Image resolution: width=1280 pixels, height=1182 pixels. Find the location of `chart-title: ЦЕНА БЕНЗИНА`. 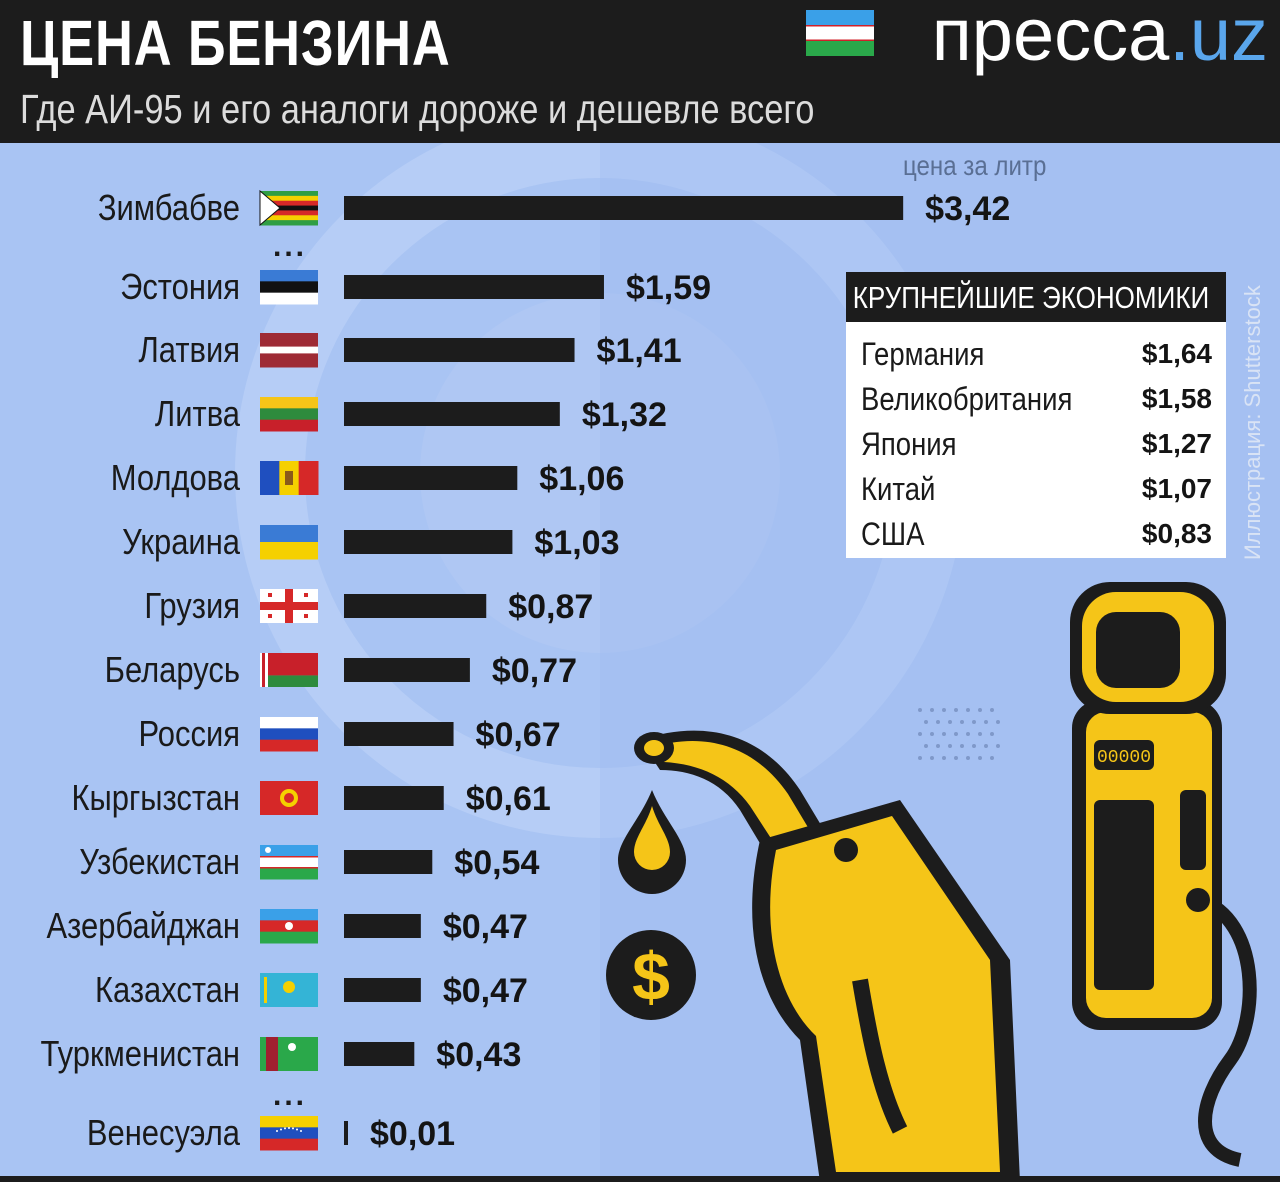

chart-title: ЦЕНА БЕНЗИНА is located at coordinates (235, 43).